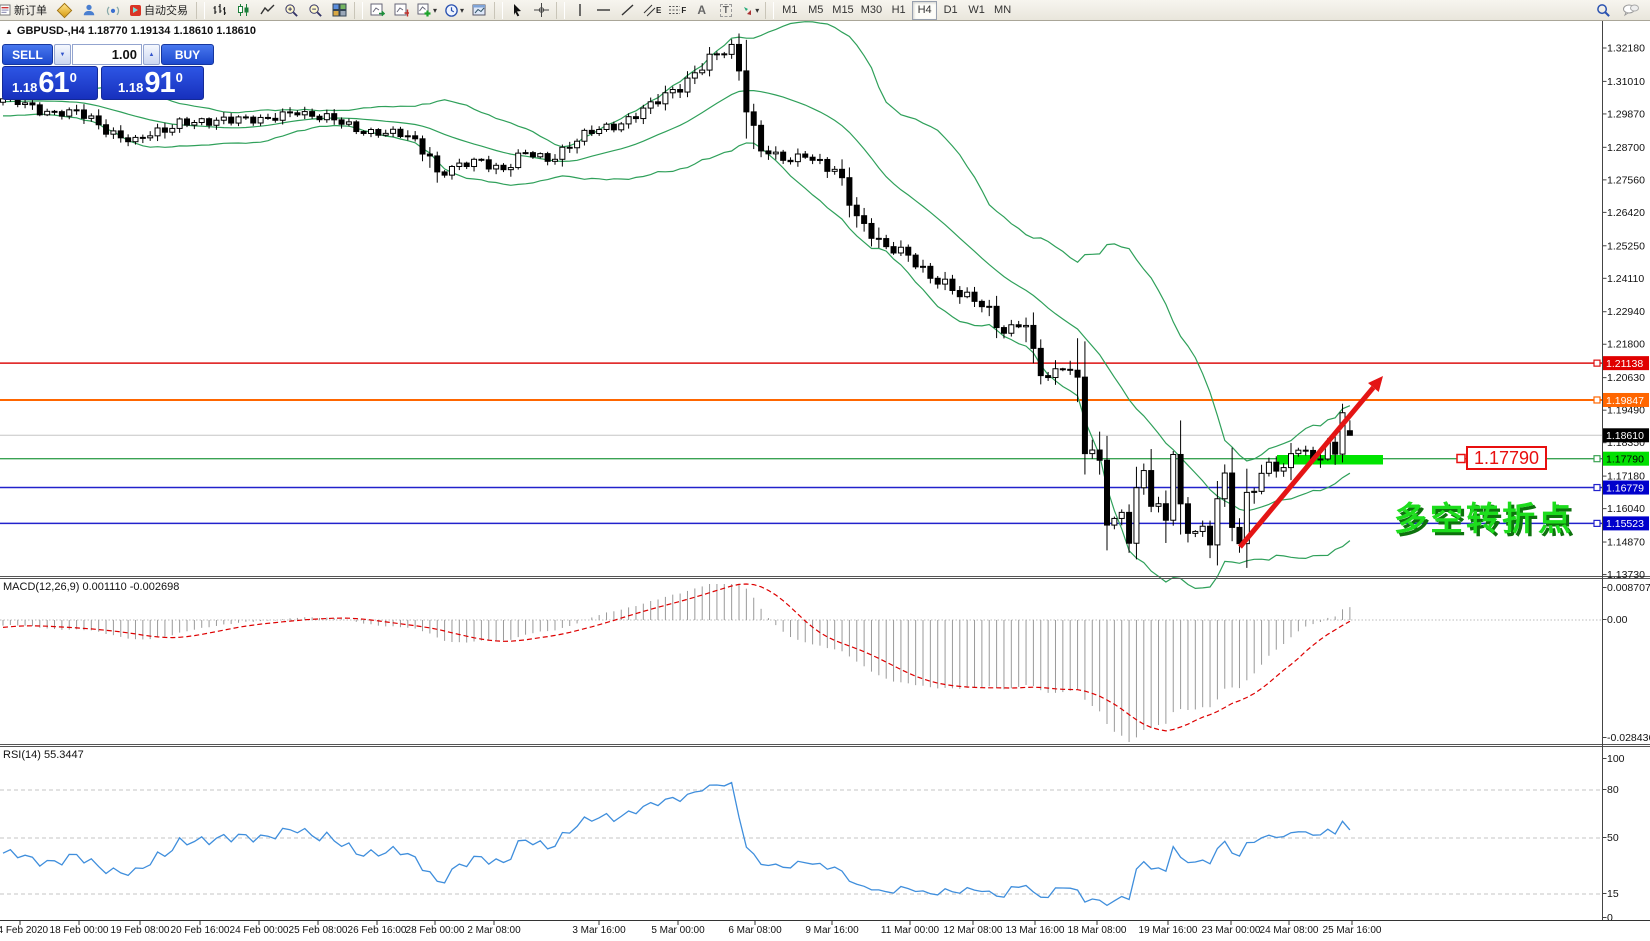 This screenshot has width=1650, height=941. Describe the element at coordinates (140, 930) in the screenshot. I see `time-axis-label: 19 Feb 08:00` at that location.